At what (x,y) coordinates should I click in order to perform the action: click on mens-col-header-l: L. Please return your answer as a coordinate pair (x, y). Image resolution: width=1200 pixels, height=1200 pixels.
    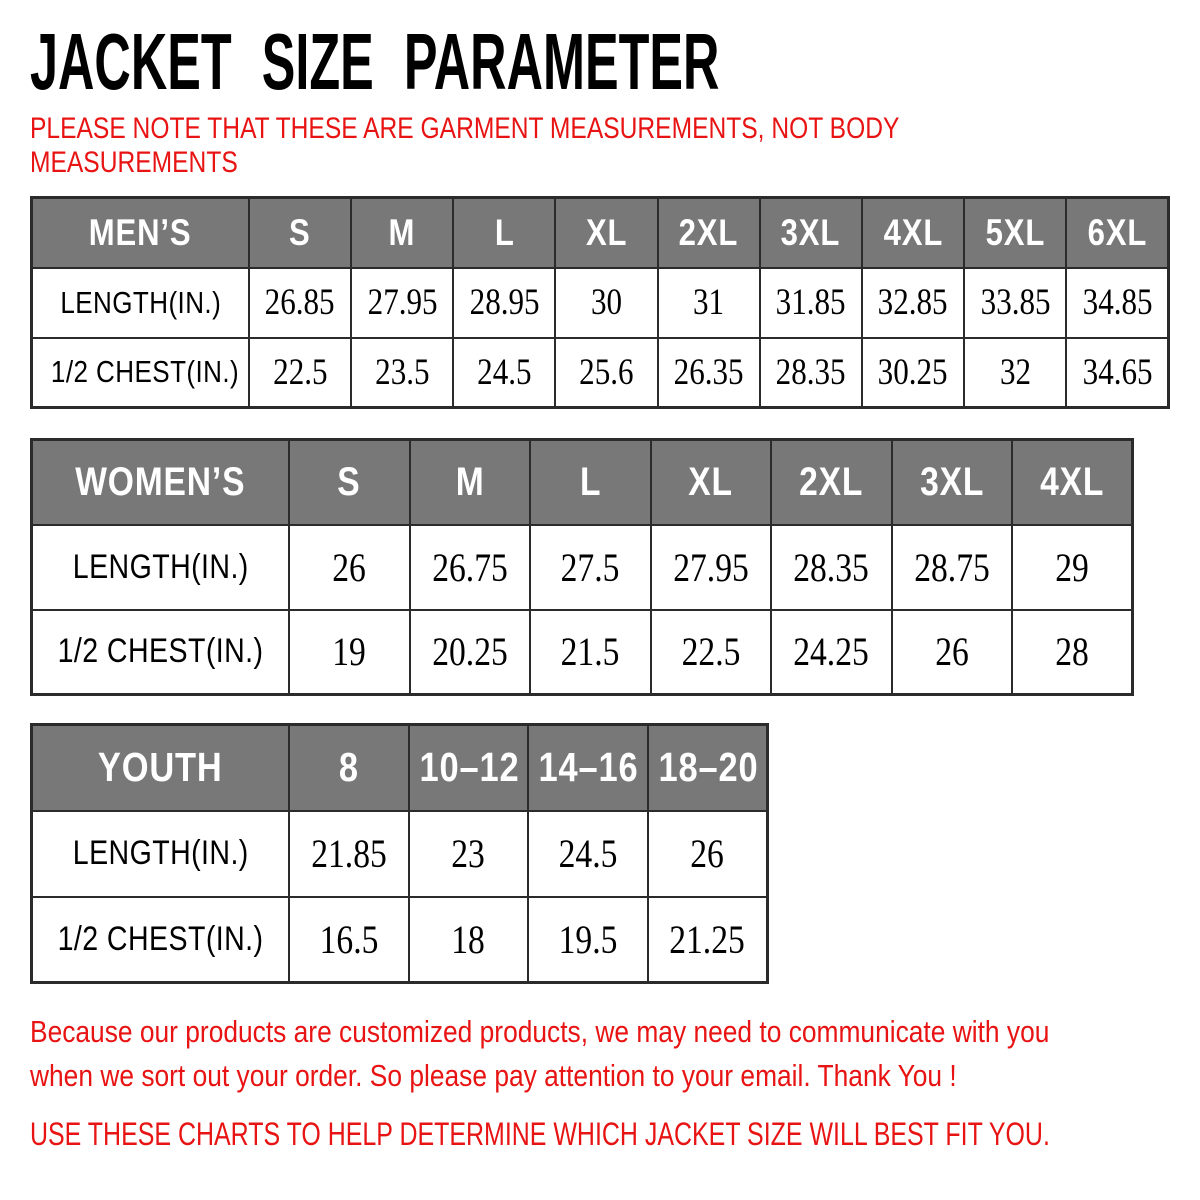
    Looking at the image, I should click on (504, 232).